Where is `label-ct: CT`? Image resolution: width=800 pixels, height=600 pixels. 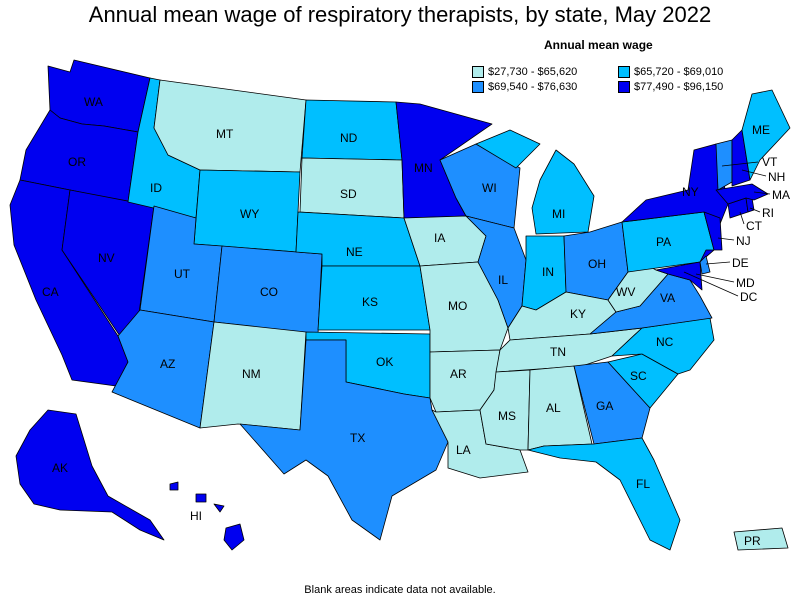
label-ct: CT is located at coordinates (754, 226).